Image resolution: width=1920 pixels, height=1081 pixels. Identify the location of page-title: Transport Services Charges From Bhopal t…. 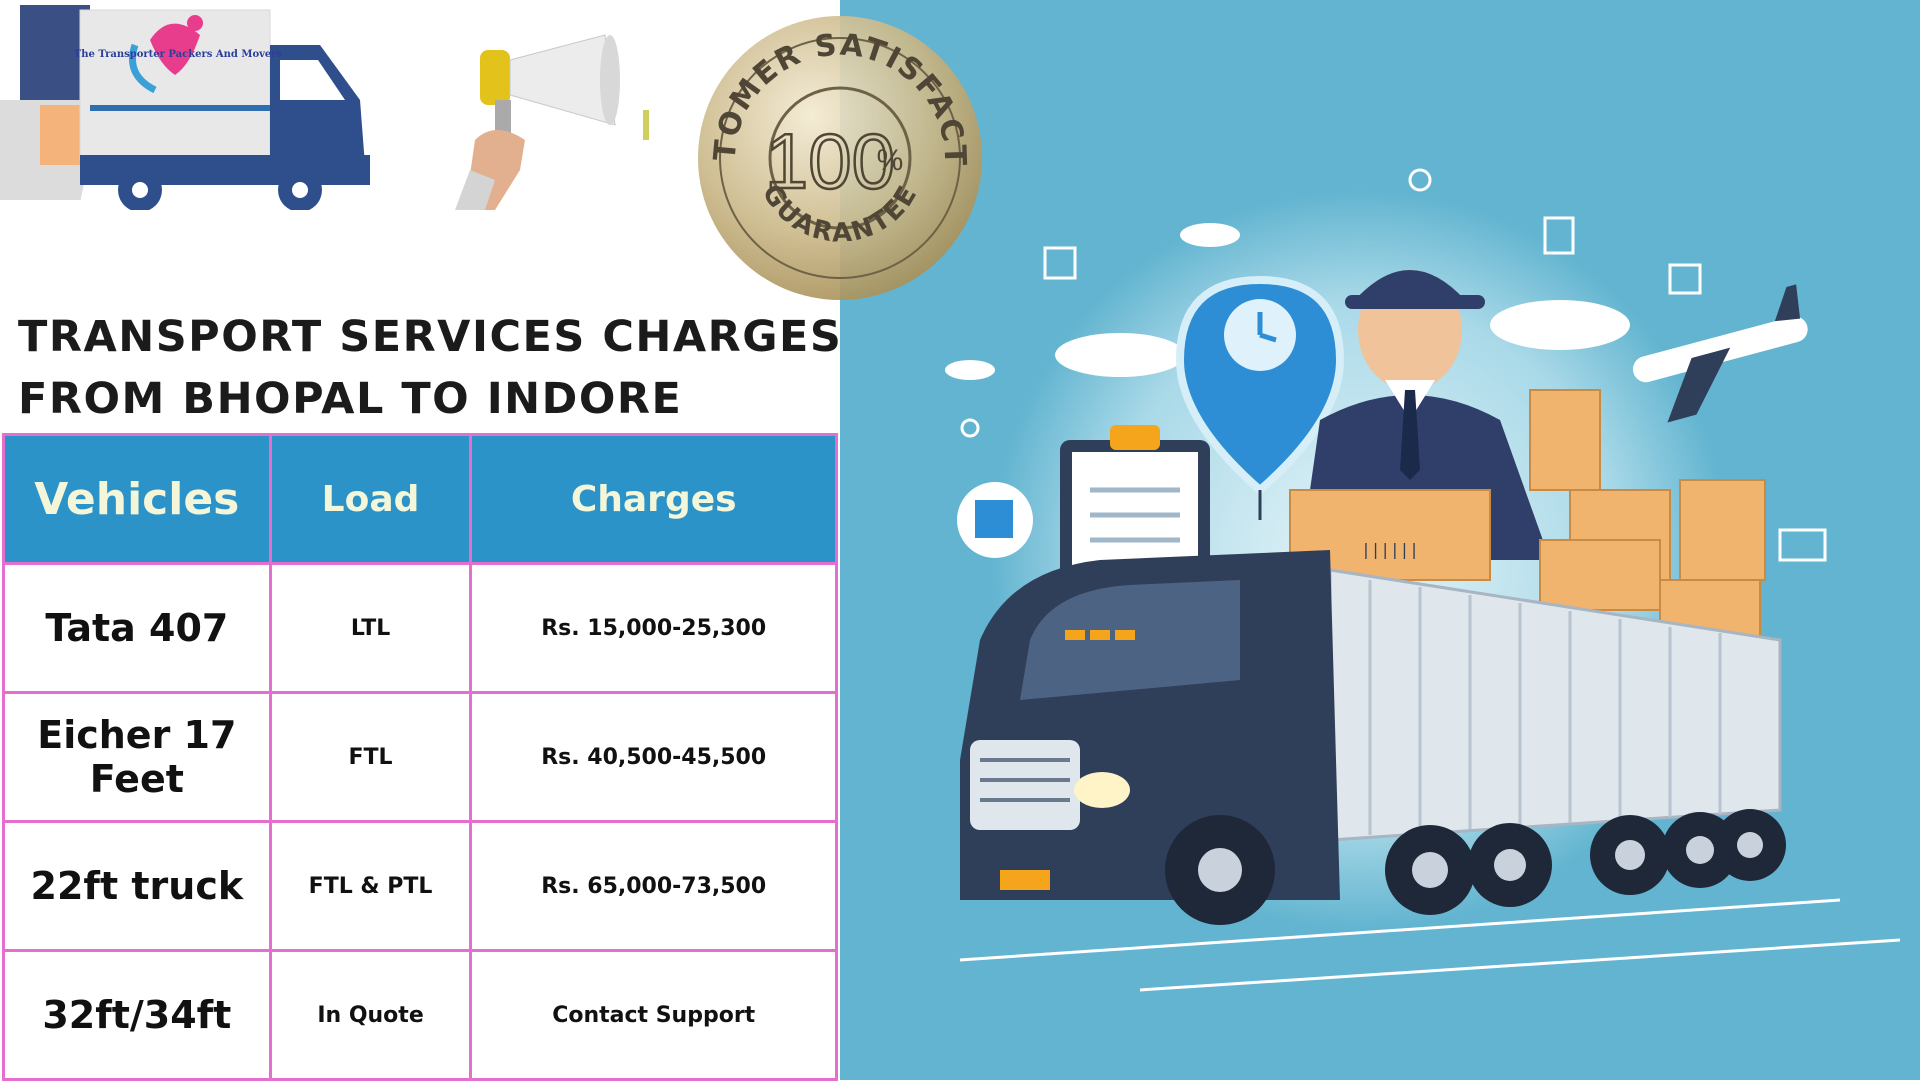
(430, 368).